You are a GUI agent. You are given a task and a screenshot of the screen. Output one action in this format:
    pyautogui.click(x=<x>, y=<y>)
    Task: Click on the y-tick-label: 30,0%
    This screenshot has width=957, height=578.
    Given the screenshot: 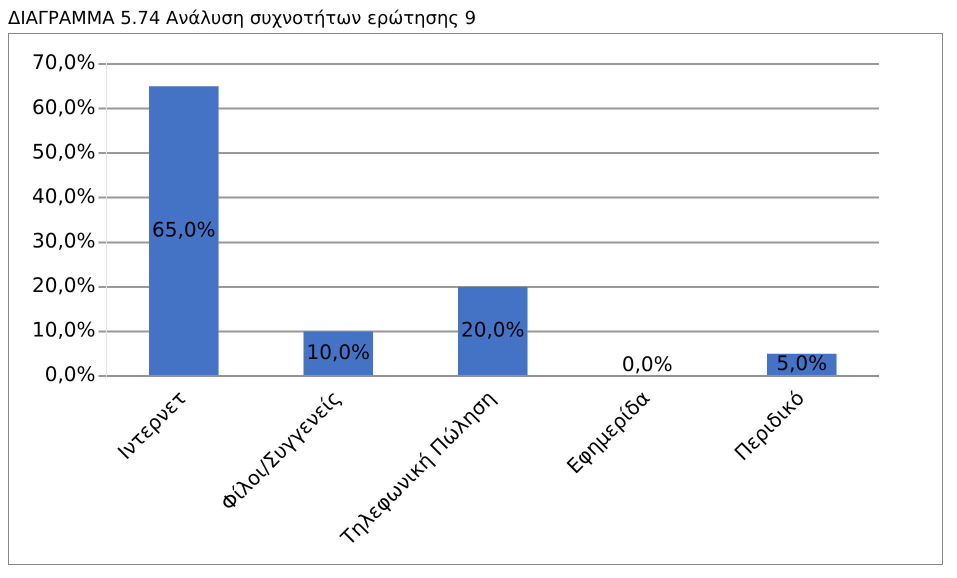 What is the action you would take?
    pyautogui.click(x=64, y=240)
    